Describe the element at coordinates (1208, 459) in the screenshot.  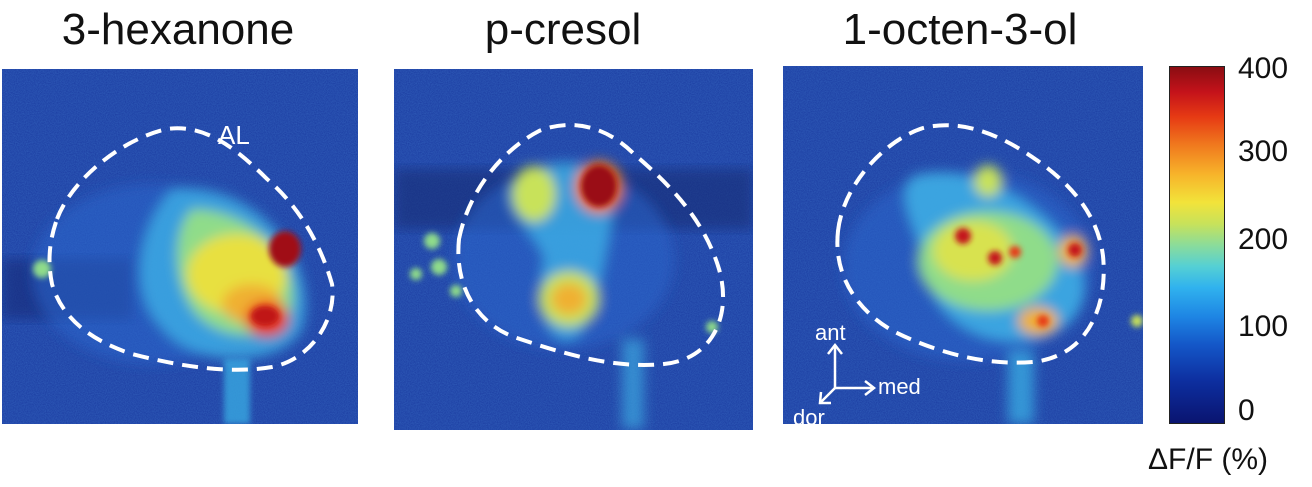
I see `colorbar-label: ΔF/F (%)` at that location.